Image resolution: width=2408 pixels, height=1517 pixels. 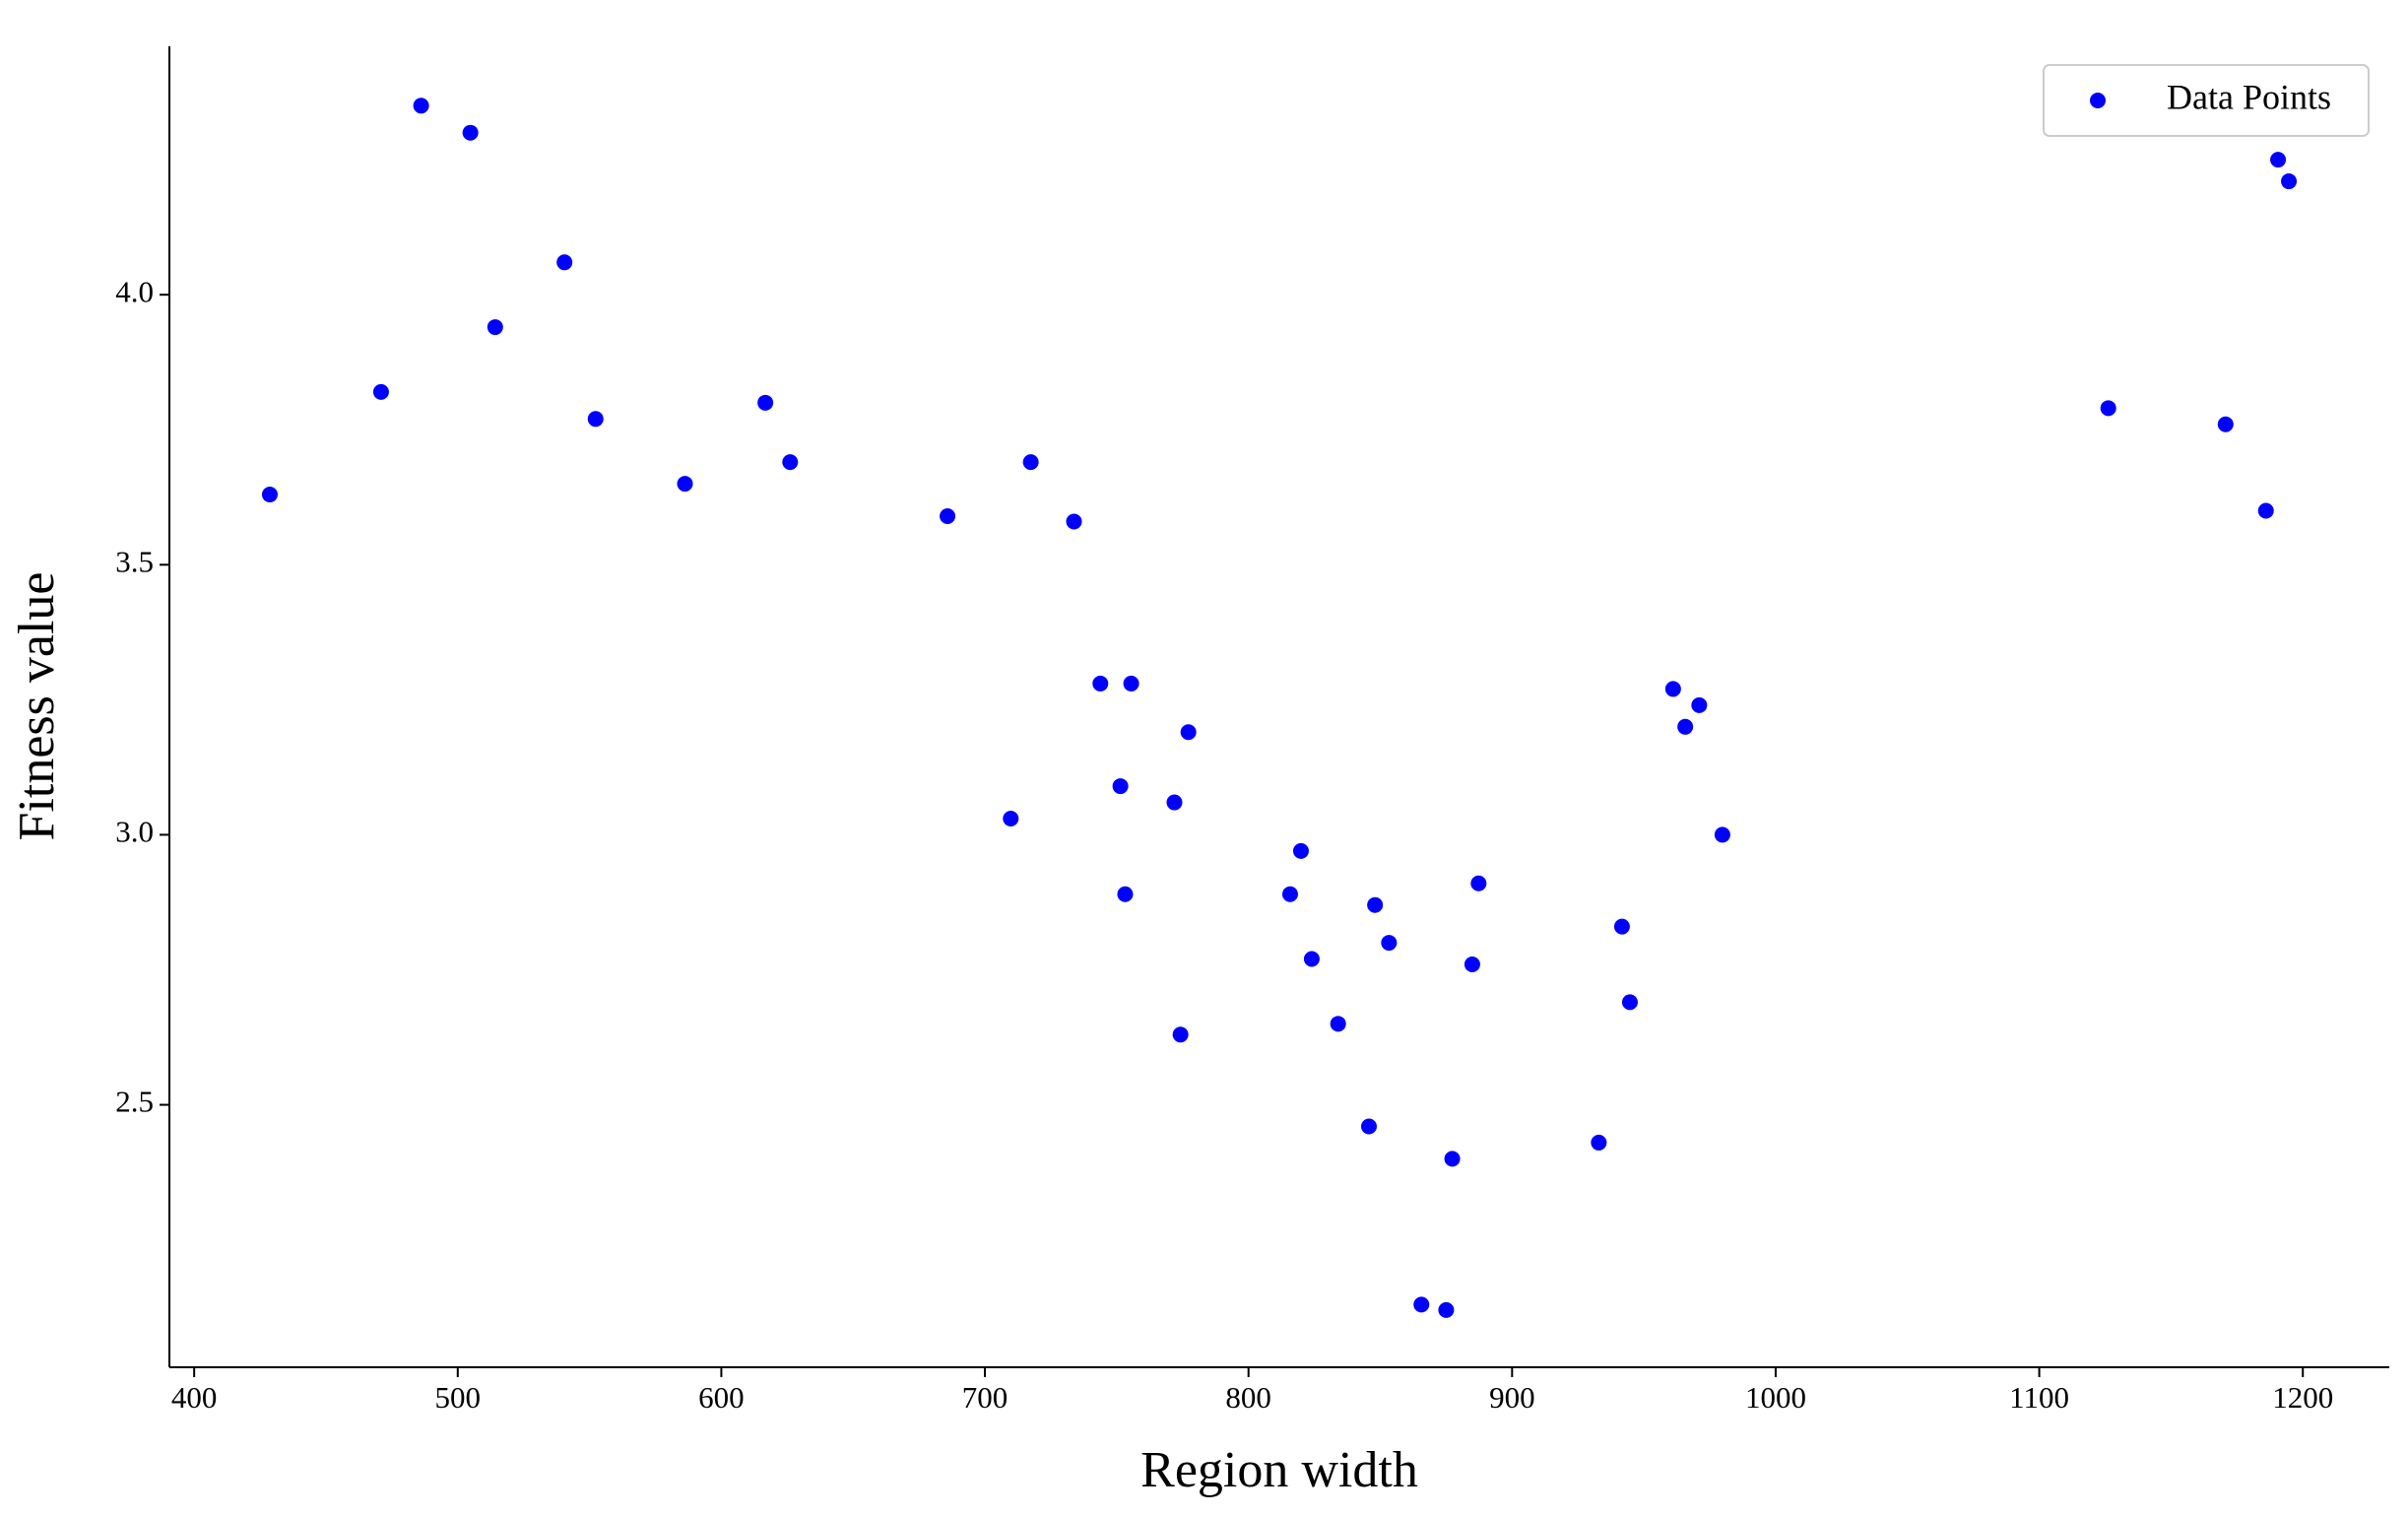 I want to click on x-tick-label: 600, so click(x=722, y=1397).